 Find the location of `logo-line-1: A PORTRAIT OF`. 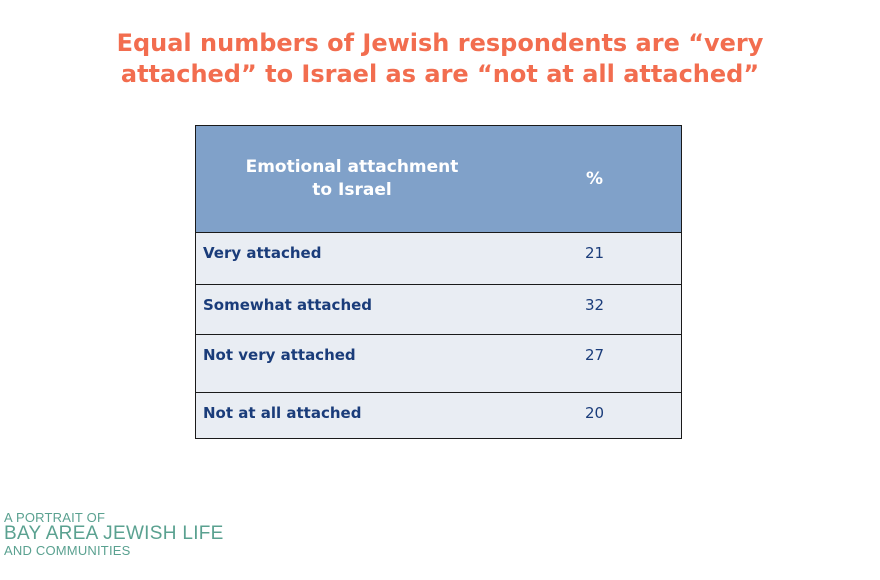

logo-line-1: A PORTRAIT OF is located at coordinates (55, 517).